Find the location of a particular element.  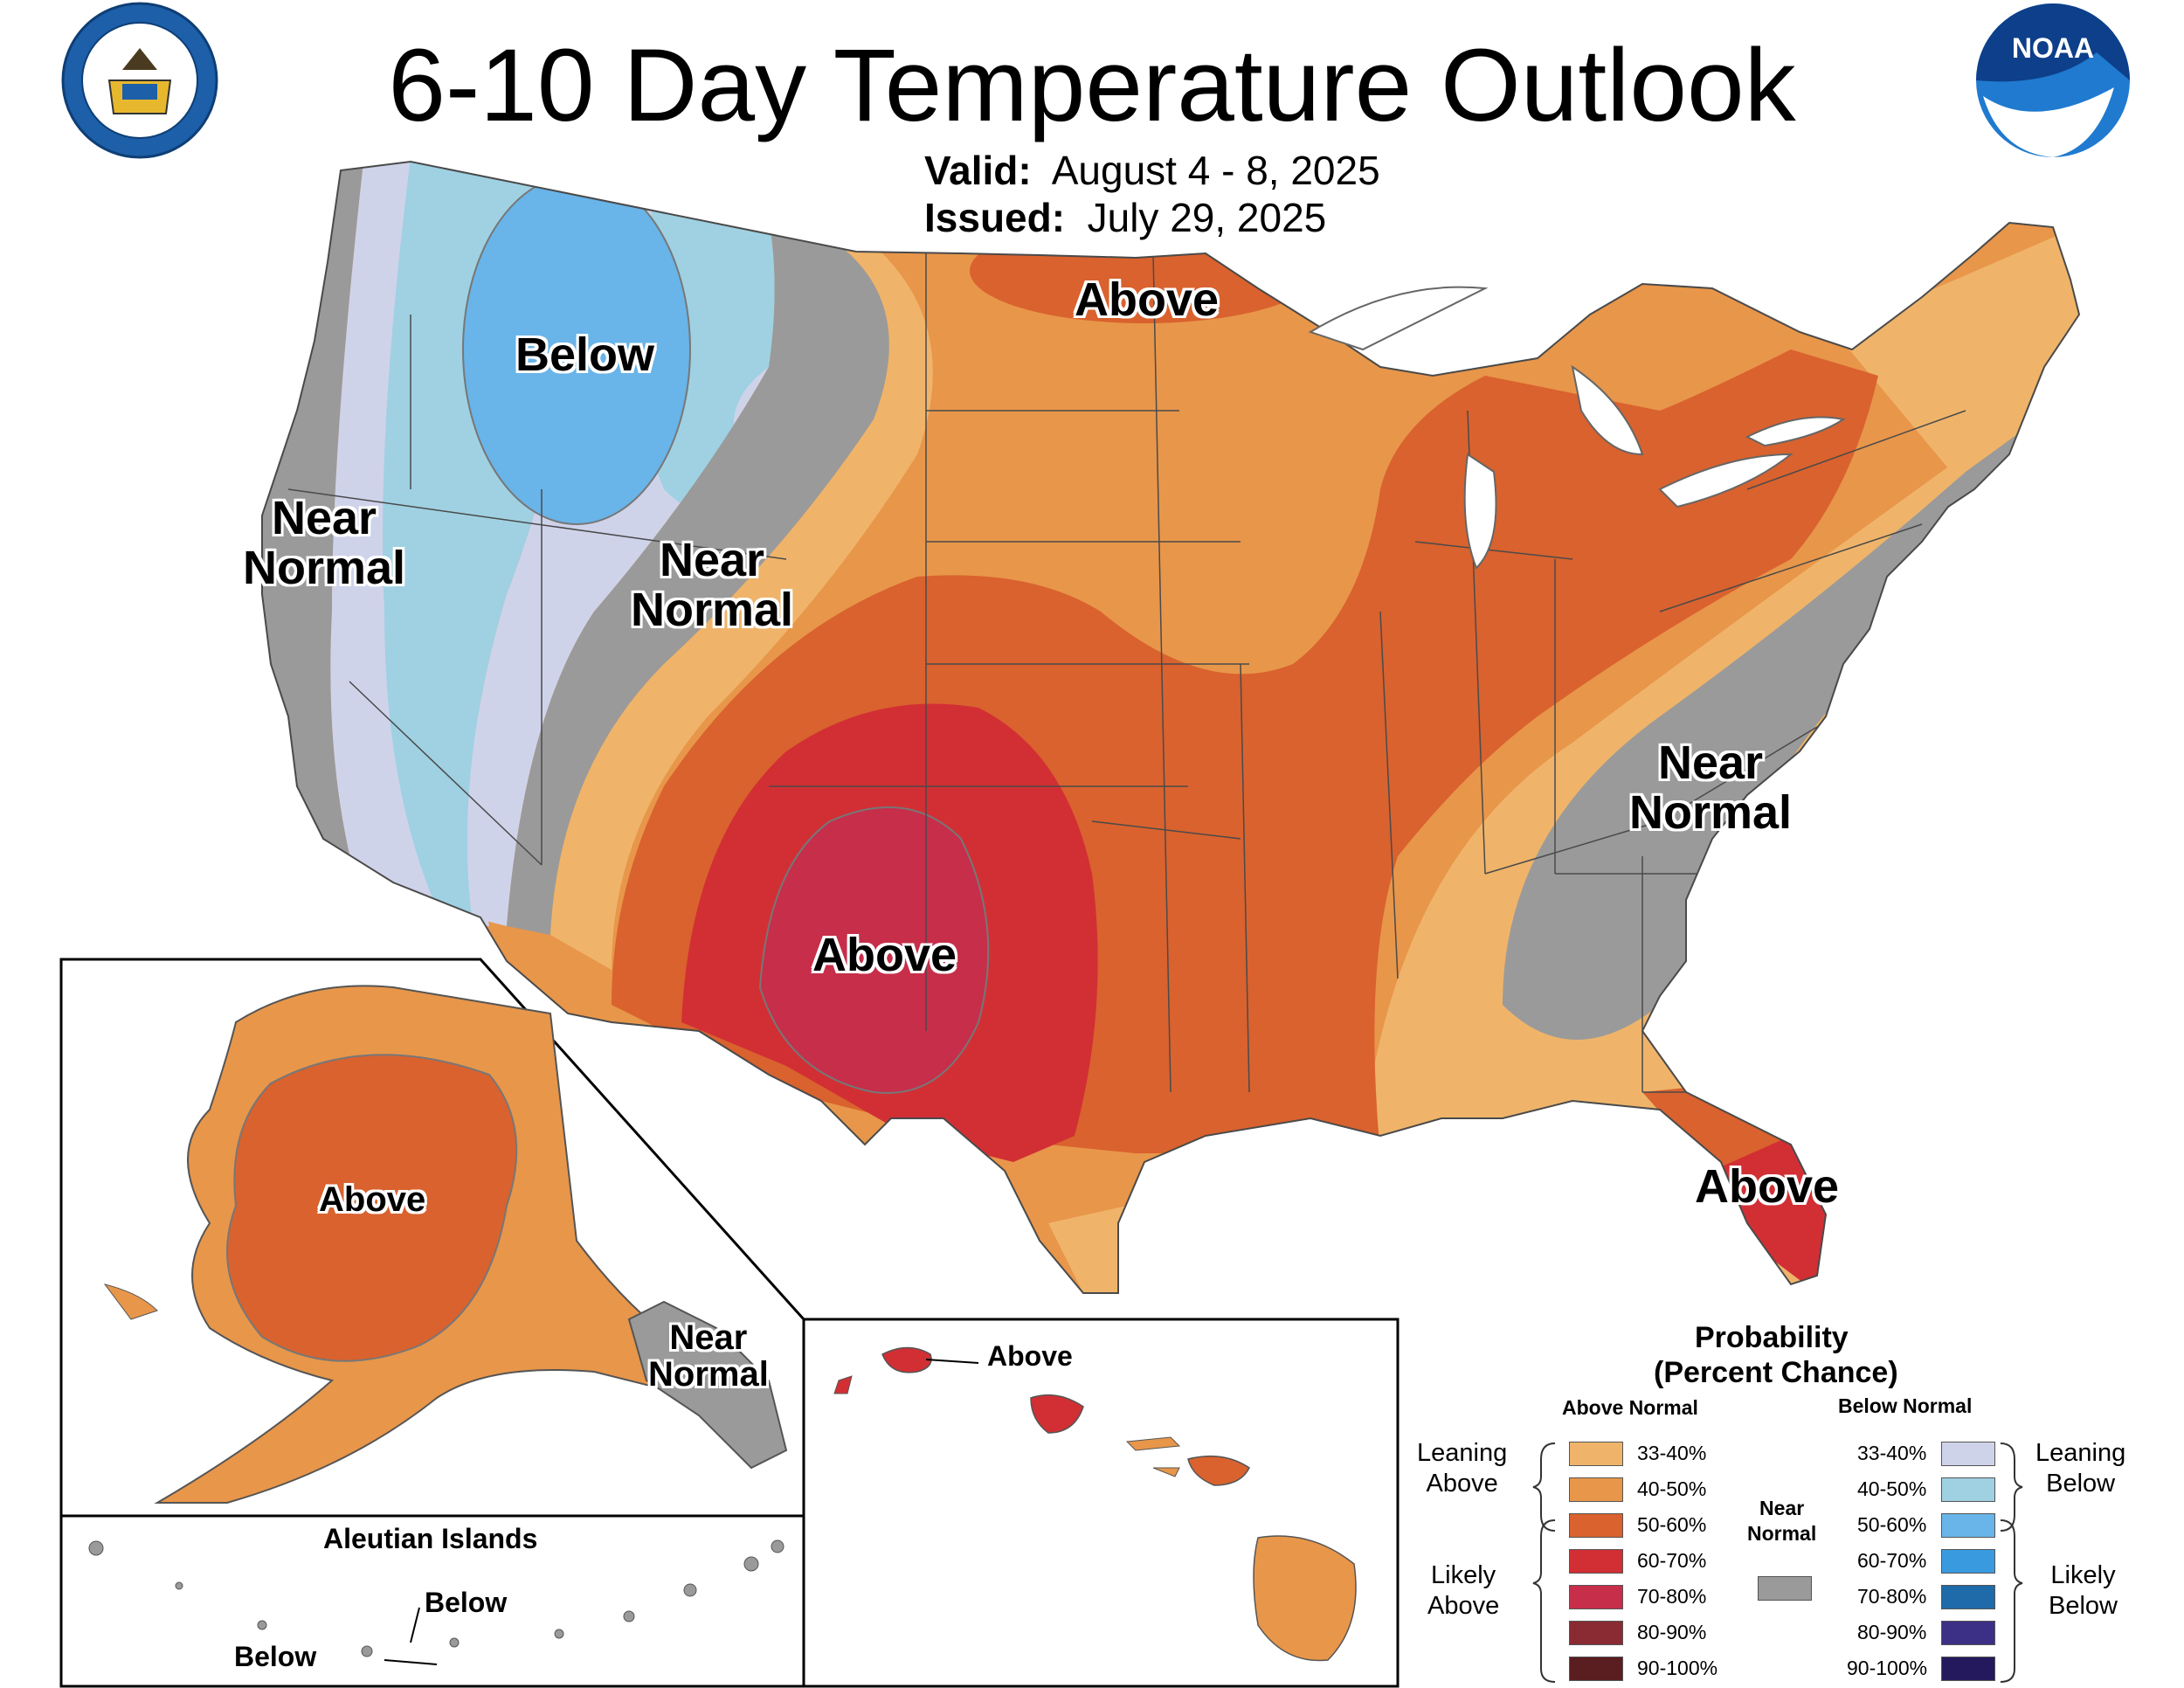

legend-range-below-1: 40-50% is located at coordinates (1892, 1488).